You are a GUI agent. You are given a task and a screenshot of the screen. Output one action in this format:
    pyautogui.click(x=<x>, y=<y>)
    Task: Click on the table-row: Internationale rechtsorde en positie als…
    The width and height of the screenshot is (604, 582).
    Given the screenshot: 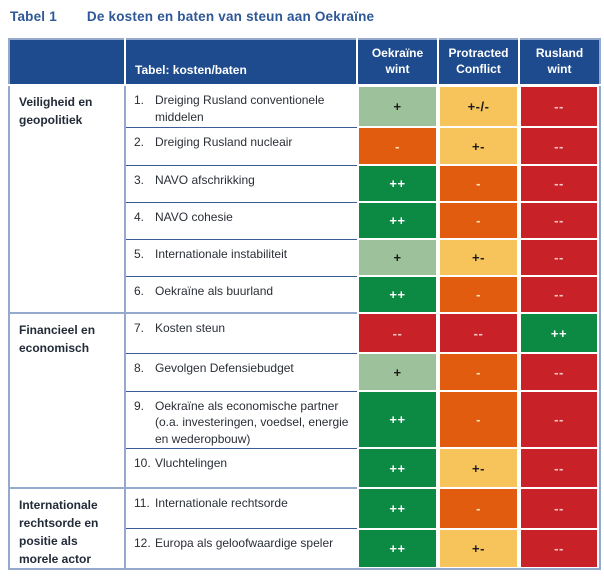 What is the action you would take?
    pyautogui.click(x=304, y=528)
    